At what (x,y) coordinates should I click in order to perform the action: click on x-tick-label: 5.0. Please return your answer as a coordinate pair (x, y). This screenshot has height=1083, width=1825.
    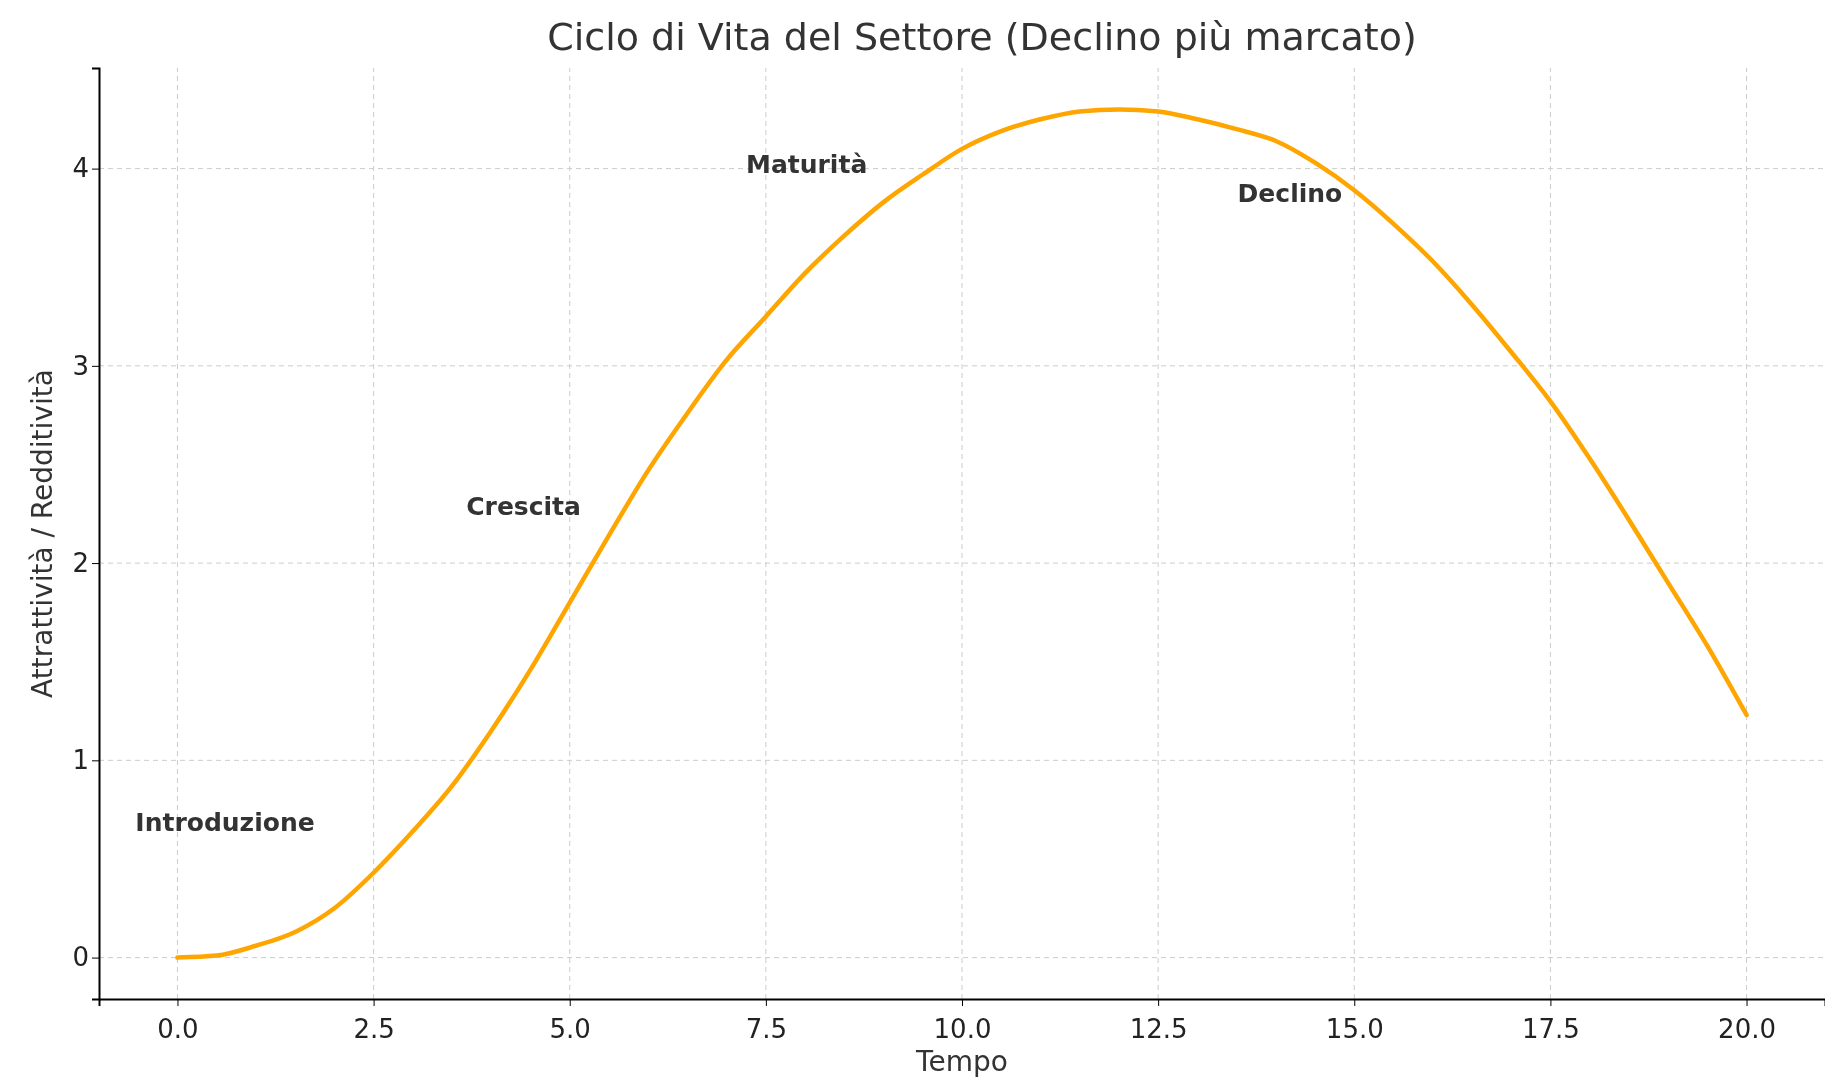
    Looking at the image, I should click on (570, 1028).